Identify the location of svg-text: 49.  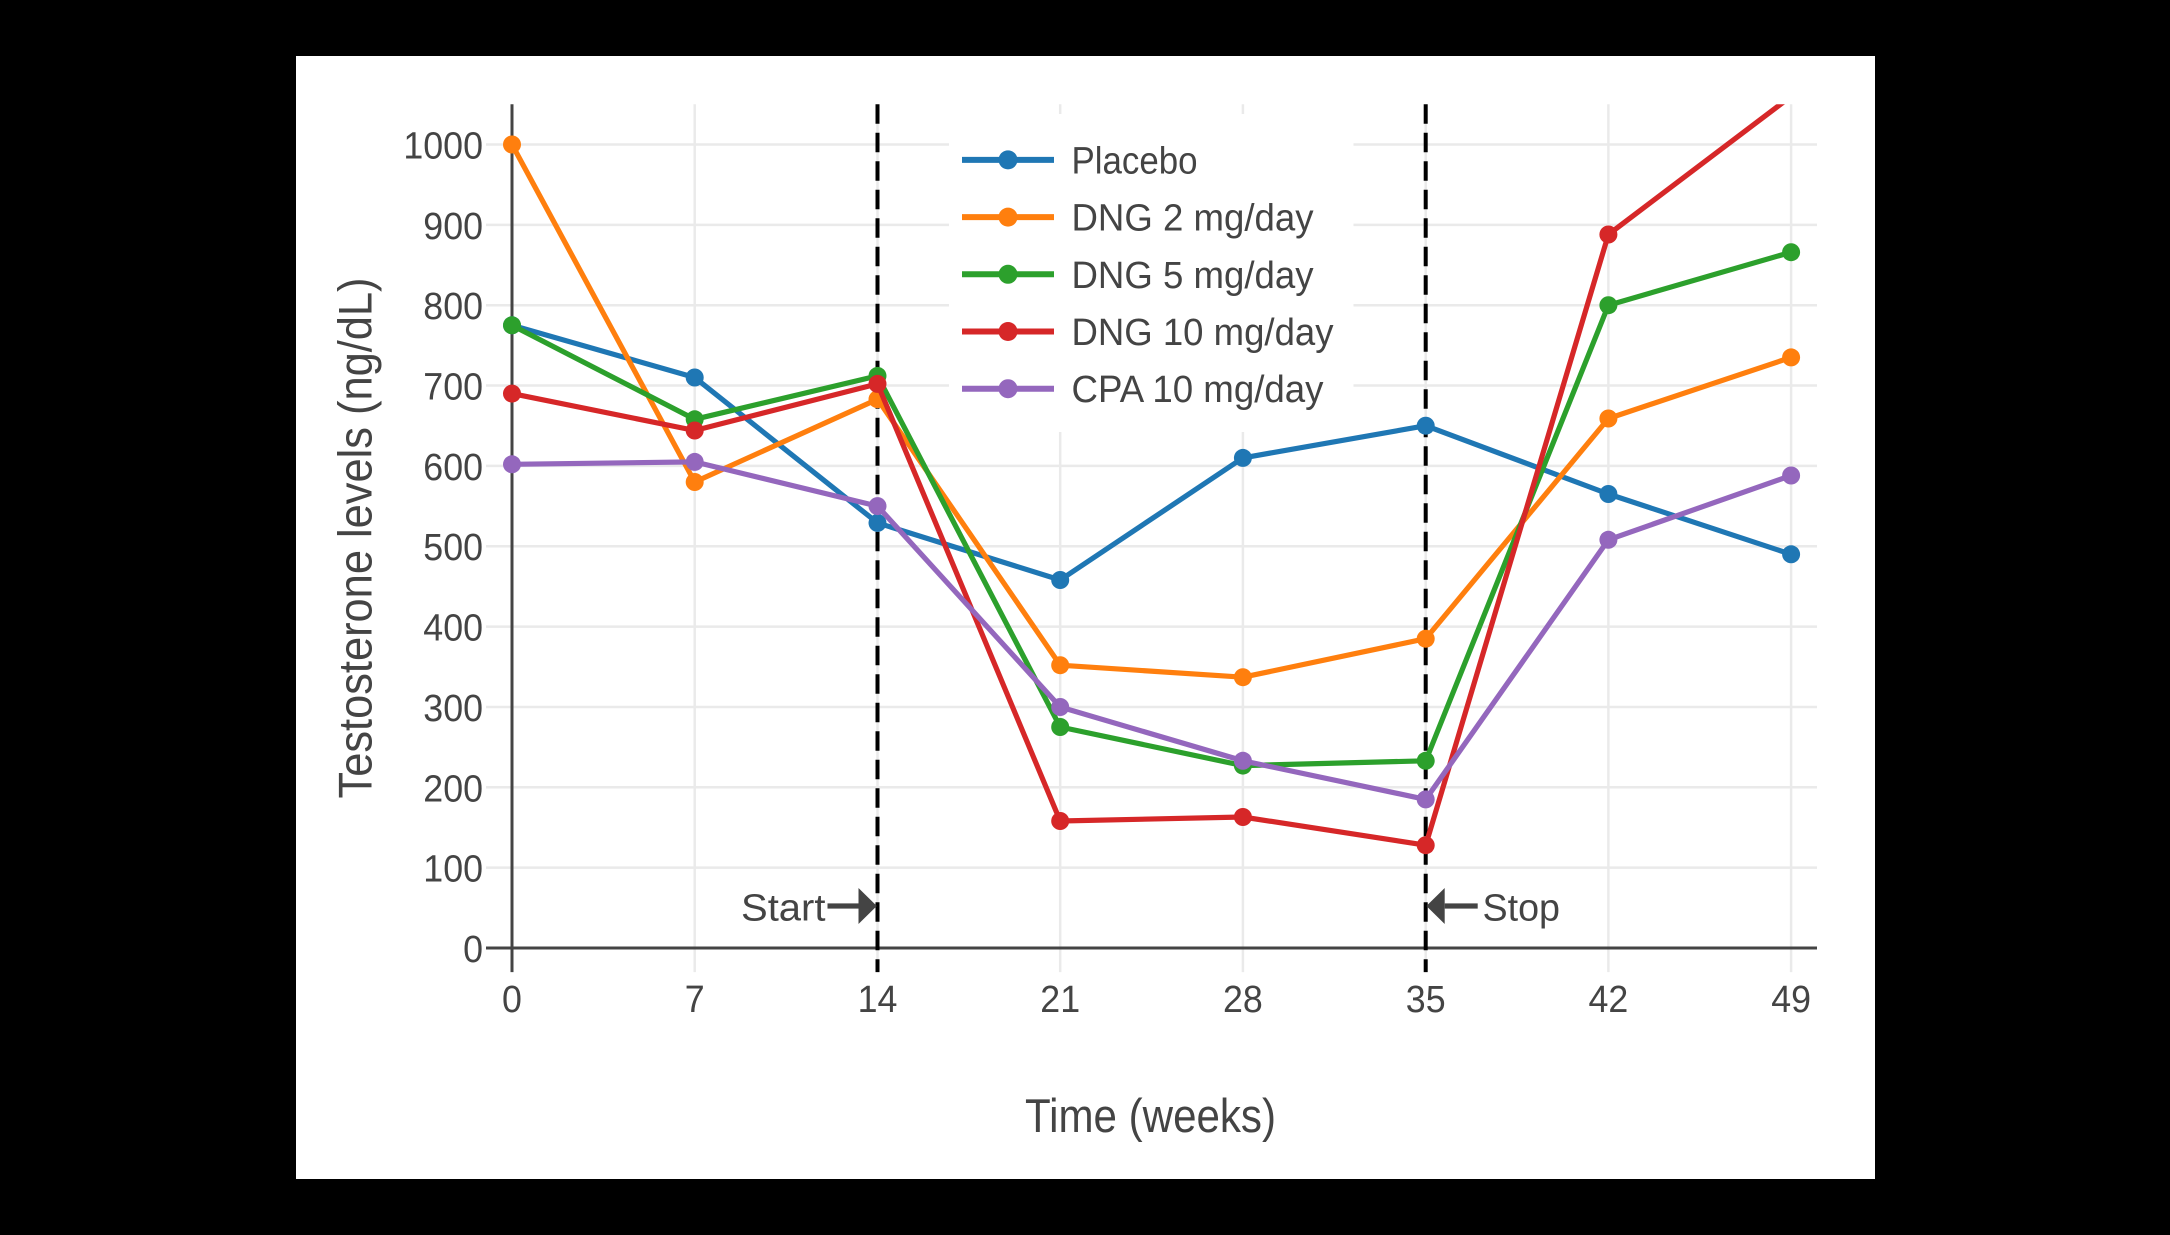
(1791, 1000).